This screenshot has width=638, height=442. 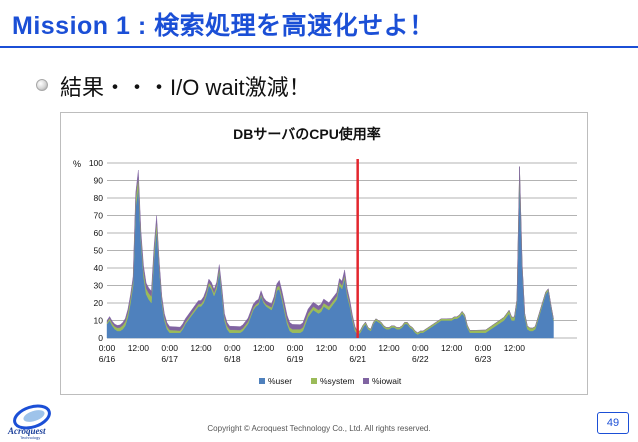 I want to click on legend-label: %iowait, so click(x=387, y=381).